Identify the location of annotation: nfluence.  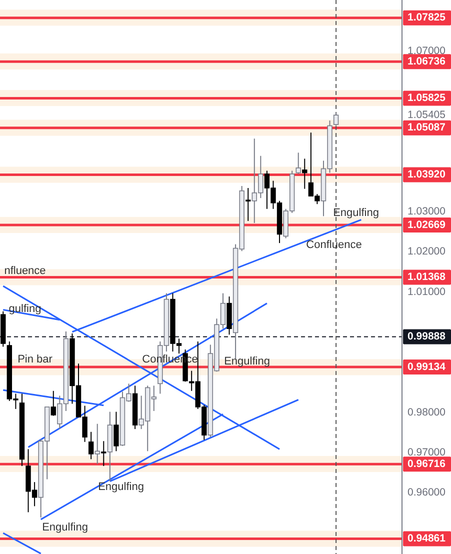
(25, 271).